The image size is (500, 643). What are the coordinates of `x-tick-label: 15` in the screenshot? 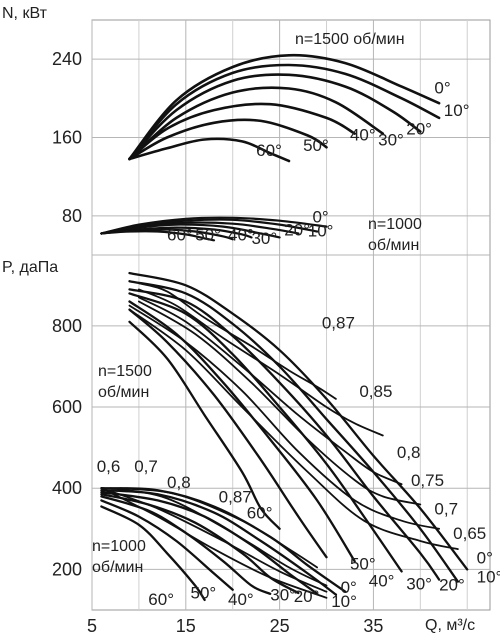 It's located at (186, 626).